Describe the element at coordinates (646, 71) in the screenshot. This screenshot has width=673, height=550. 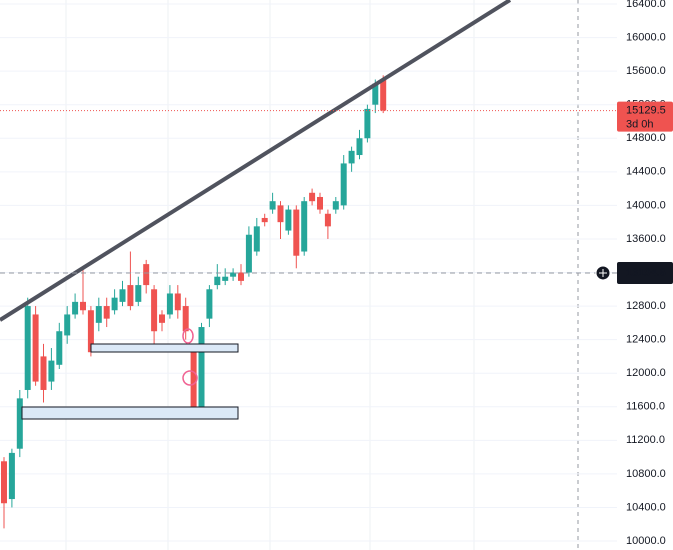
I see `y-tick-label: 15600.0` at that location.